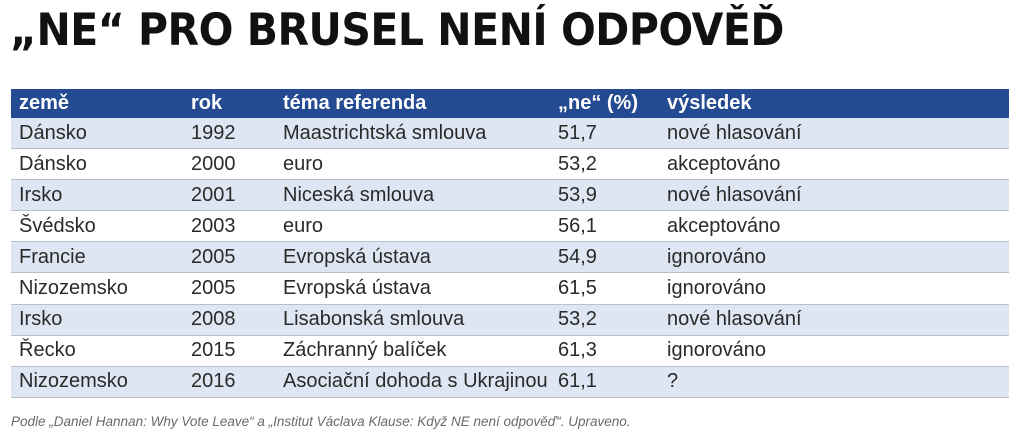  I want to click on header-result: výsledek, so click(834, 103).